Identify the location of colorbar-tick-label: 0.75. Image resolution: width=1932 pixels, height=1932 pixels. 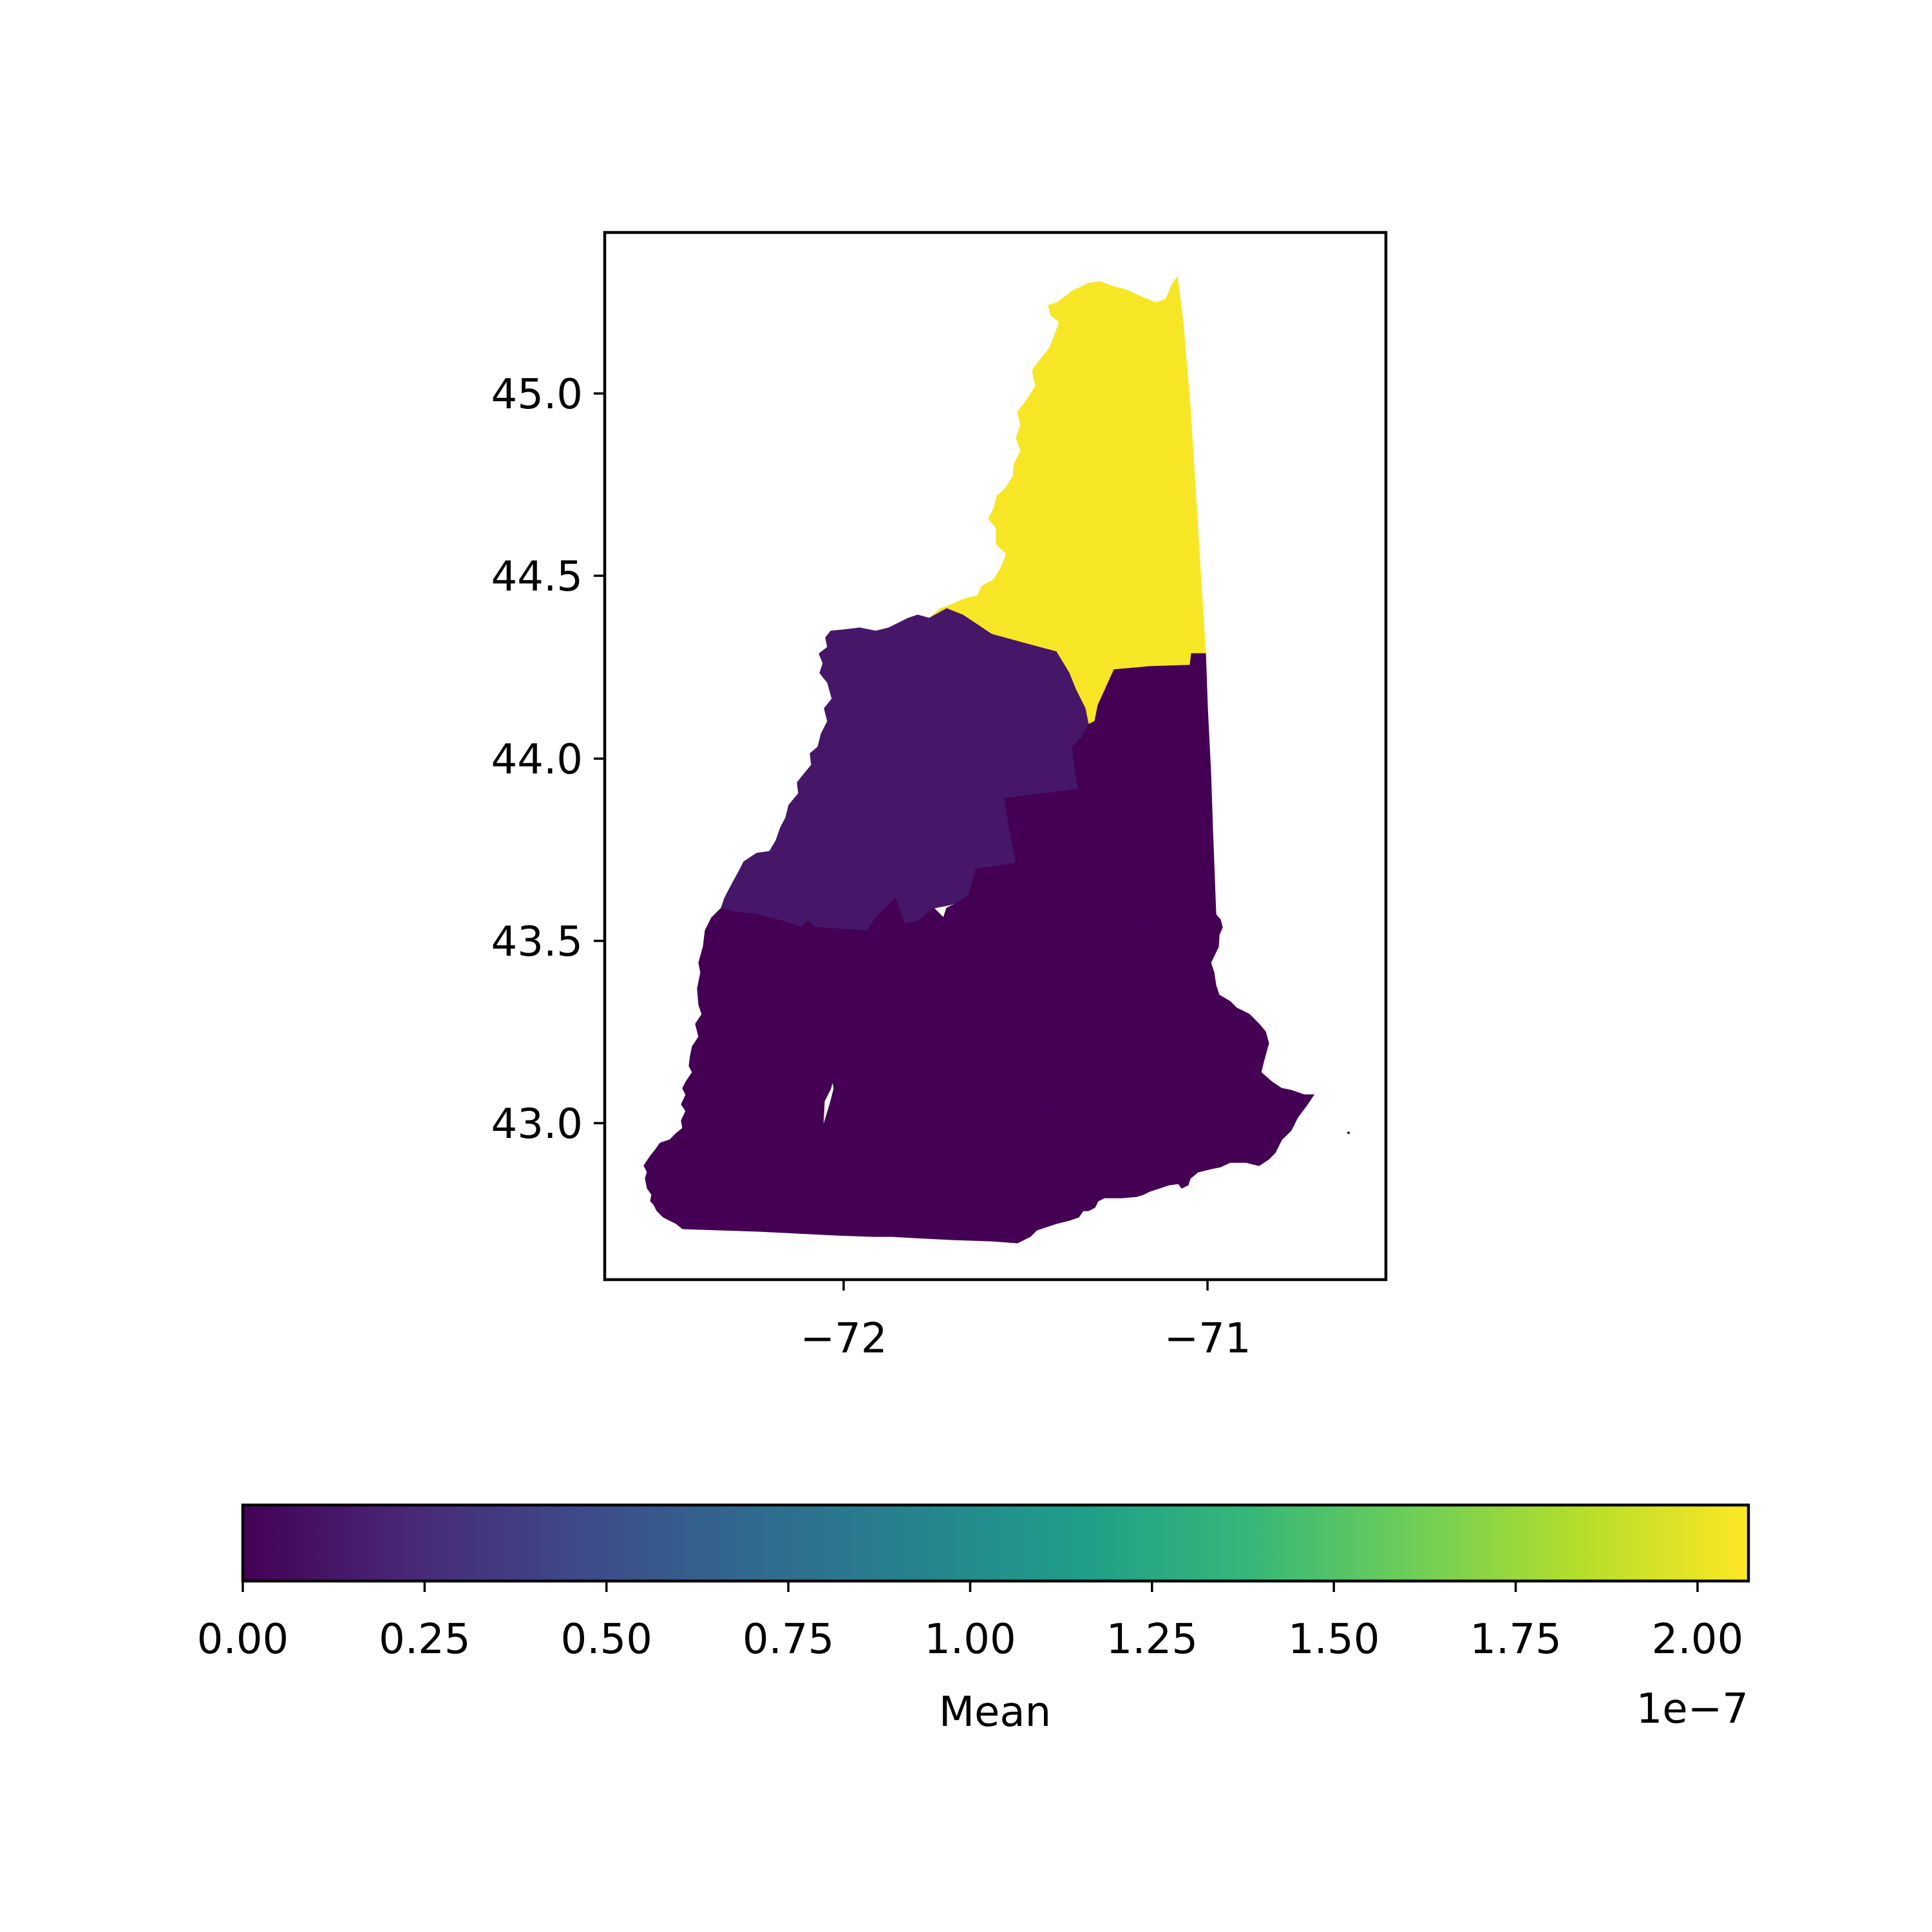
(789, 1640).